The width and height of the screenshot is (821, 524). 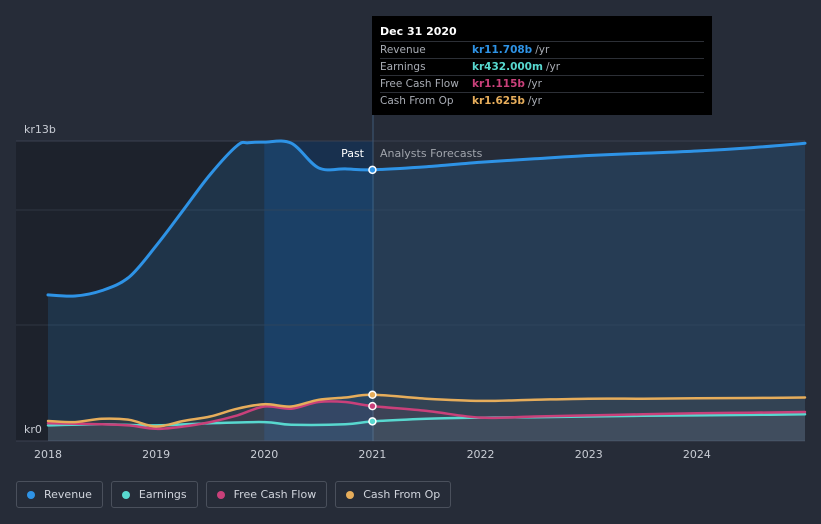 What do you see at coordinates (156, 454) in the screenshot?
I see `x-tick-label: 2019` at bounding box center [156, 454].